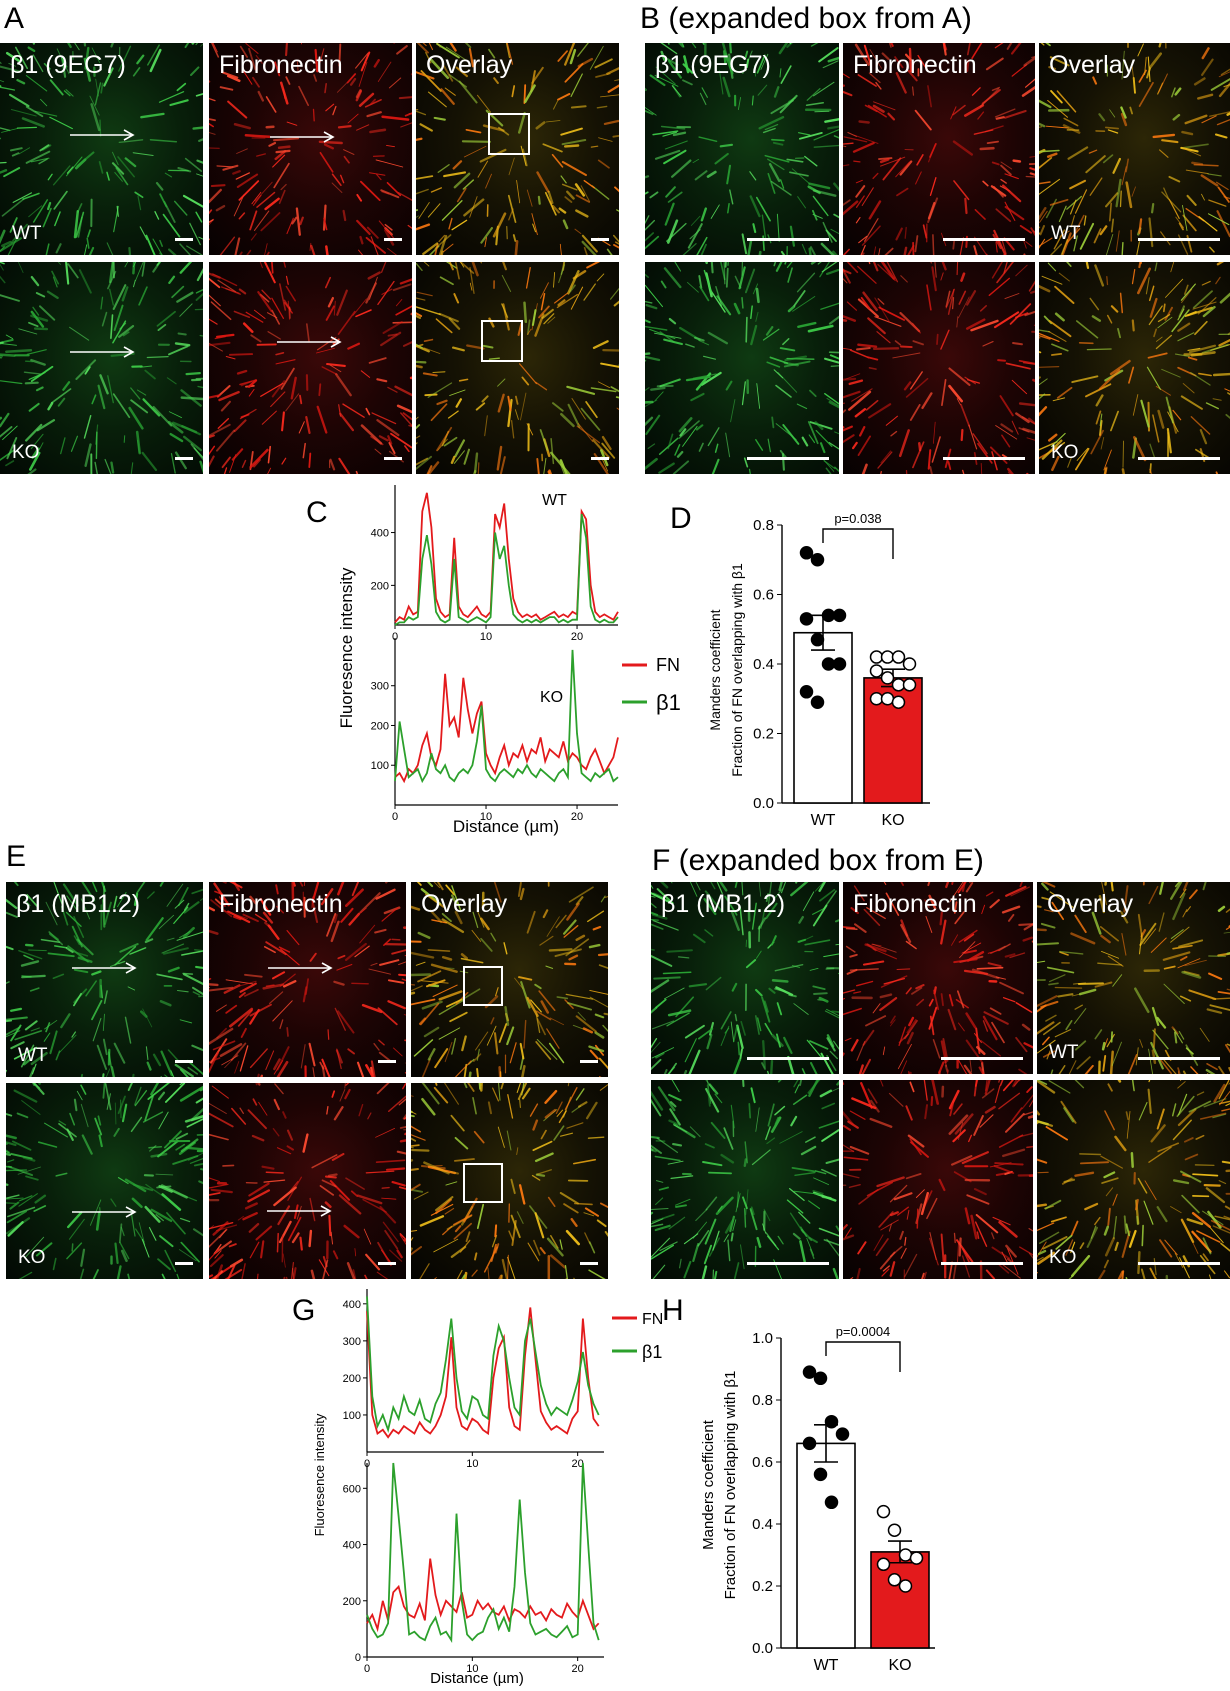  Describe the element at coordinates (899, 1665) in the screenshot. I see `category-label: KO` at that location.